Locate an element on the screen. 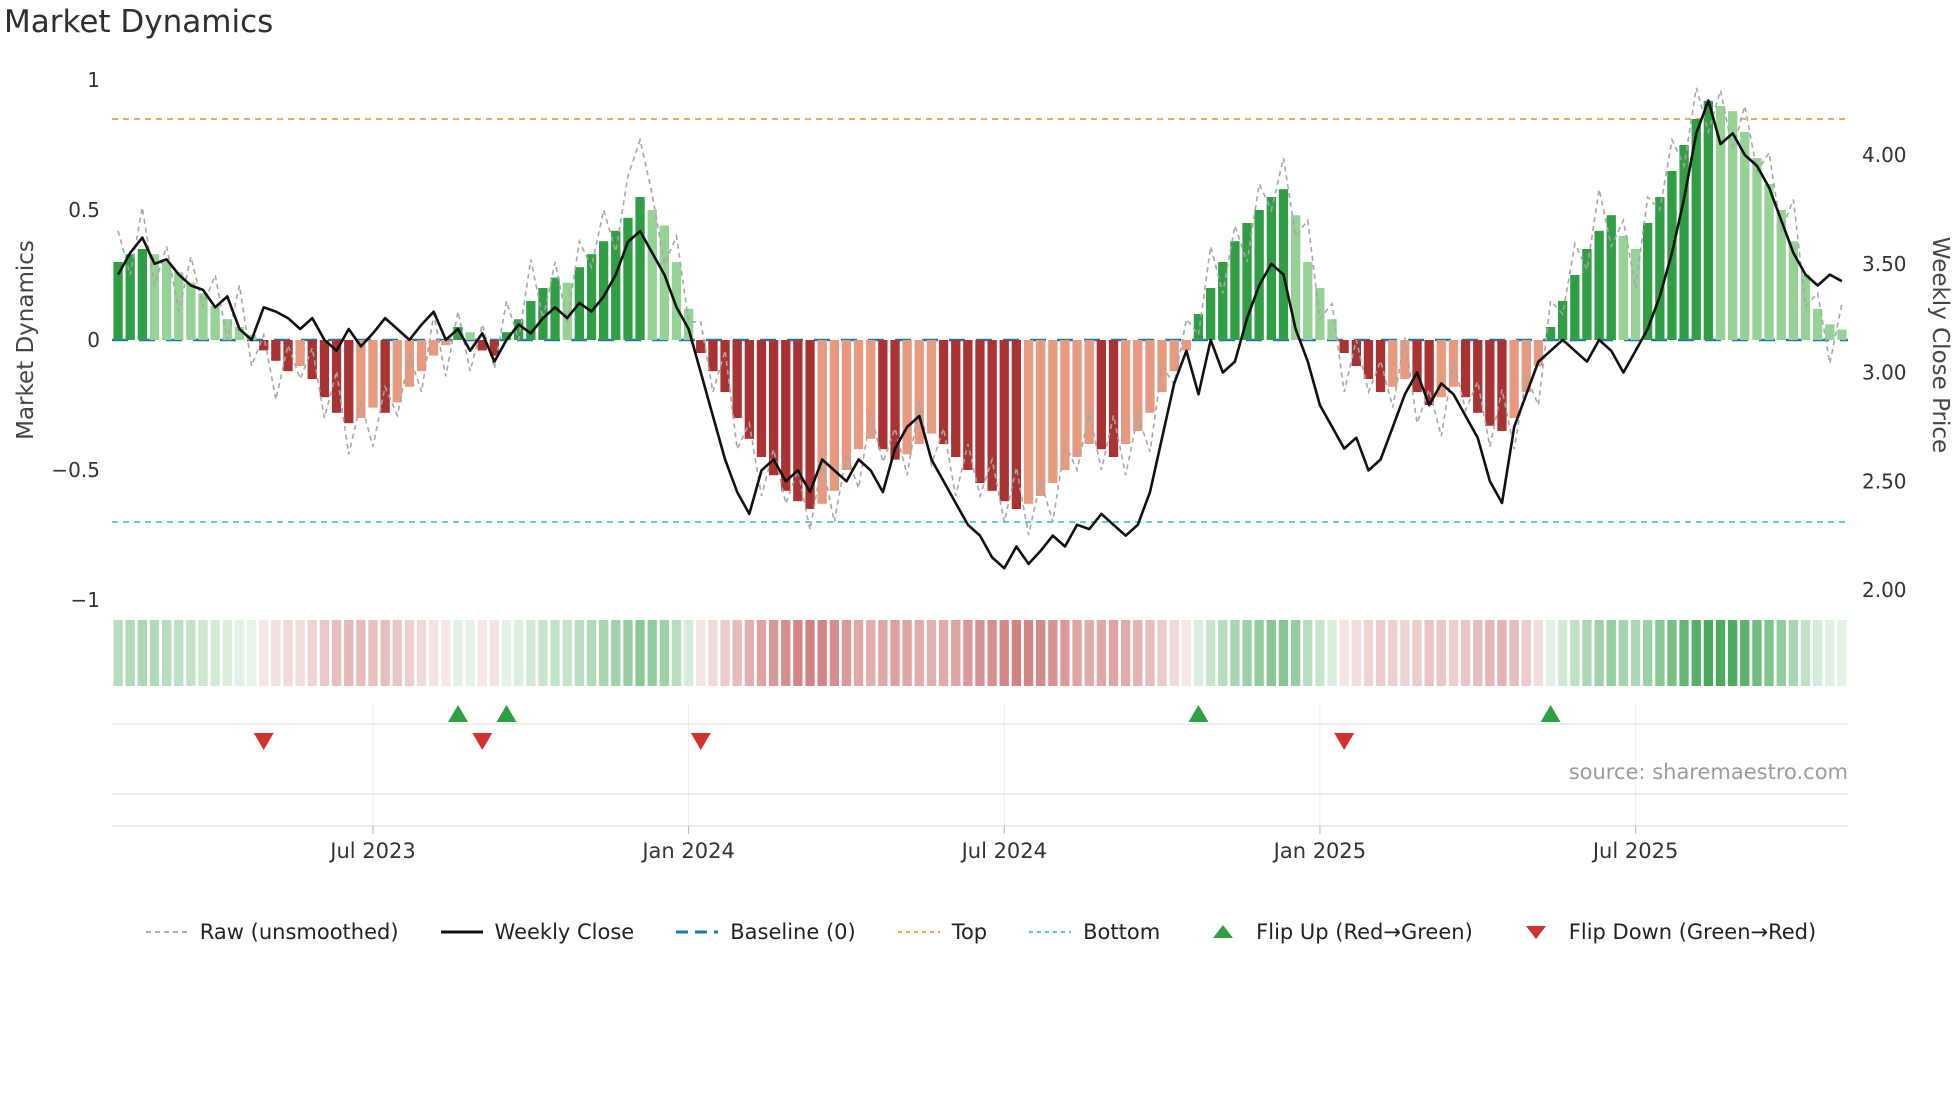 Image resolution: width=1960 pixels, height=1102 pixels. right-tick-label: 3.00 is located at coordinates (1884, 373).